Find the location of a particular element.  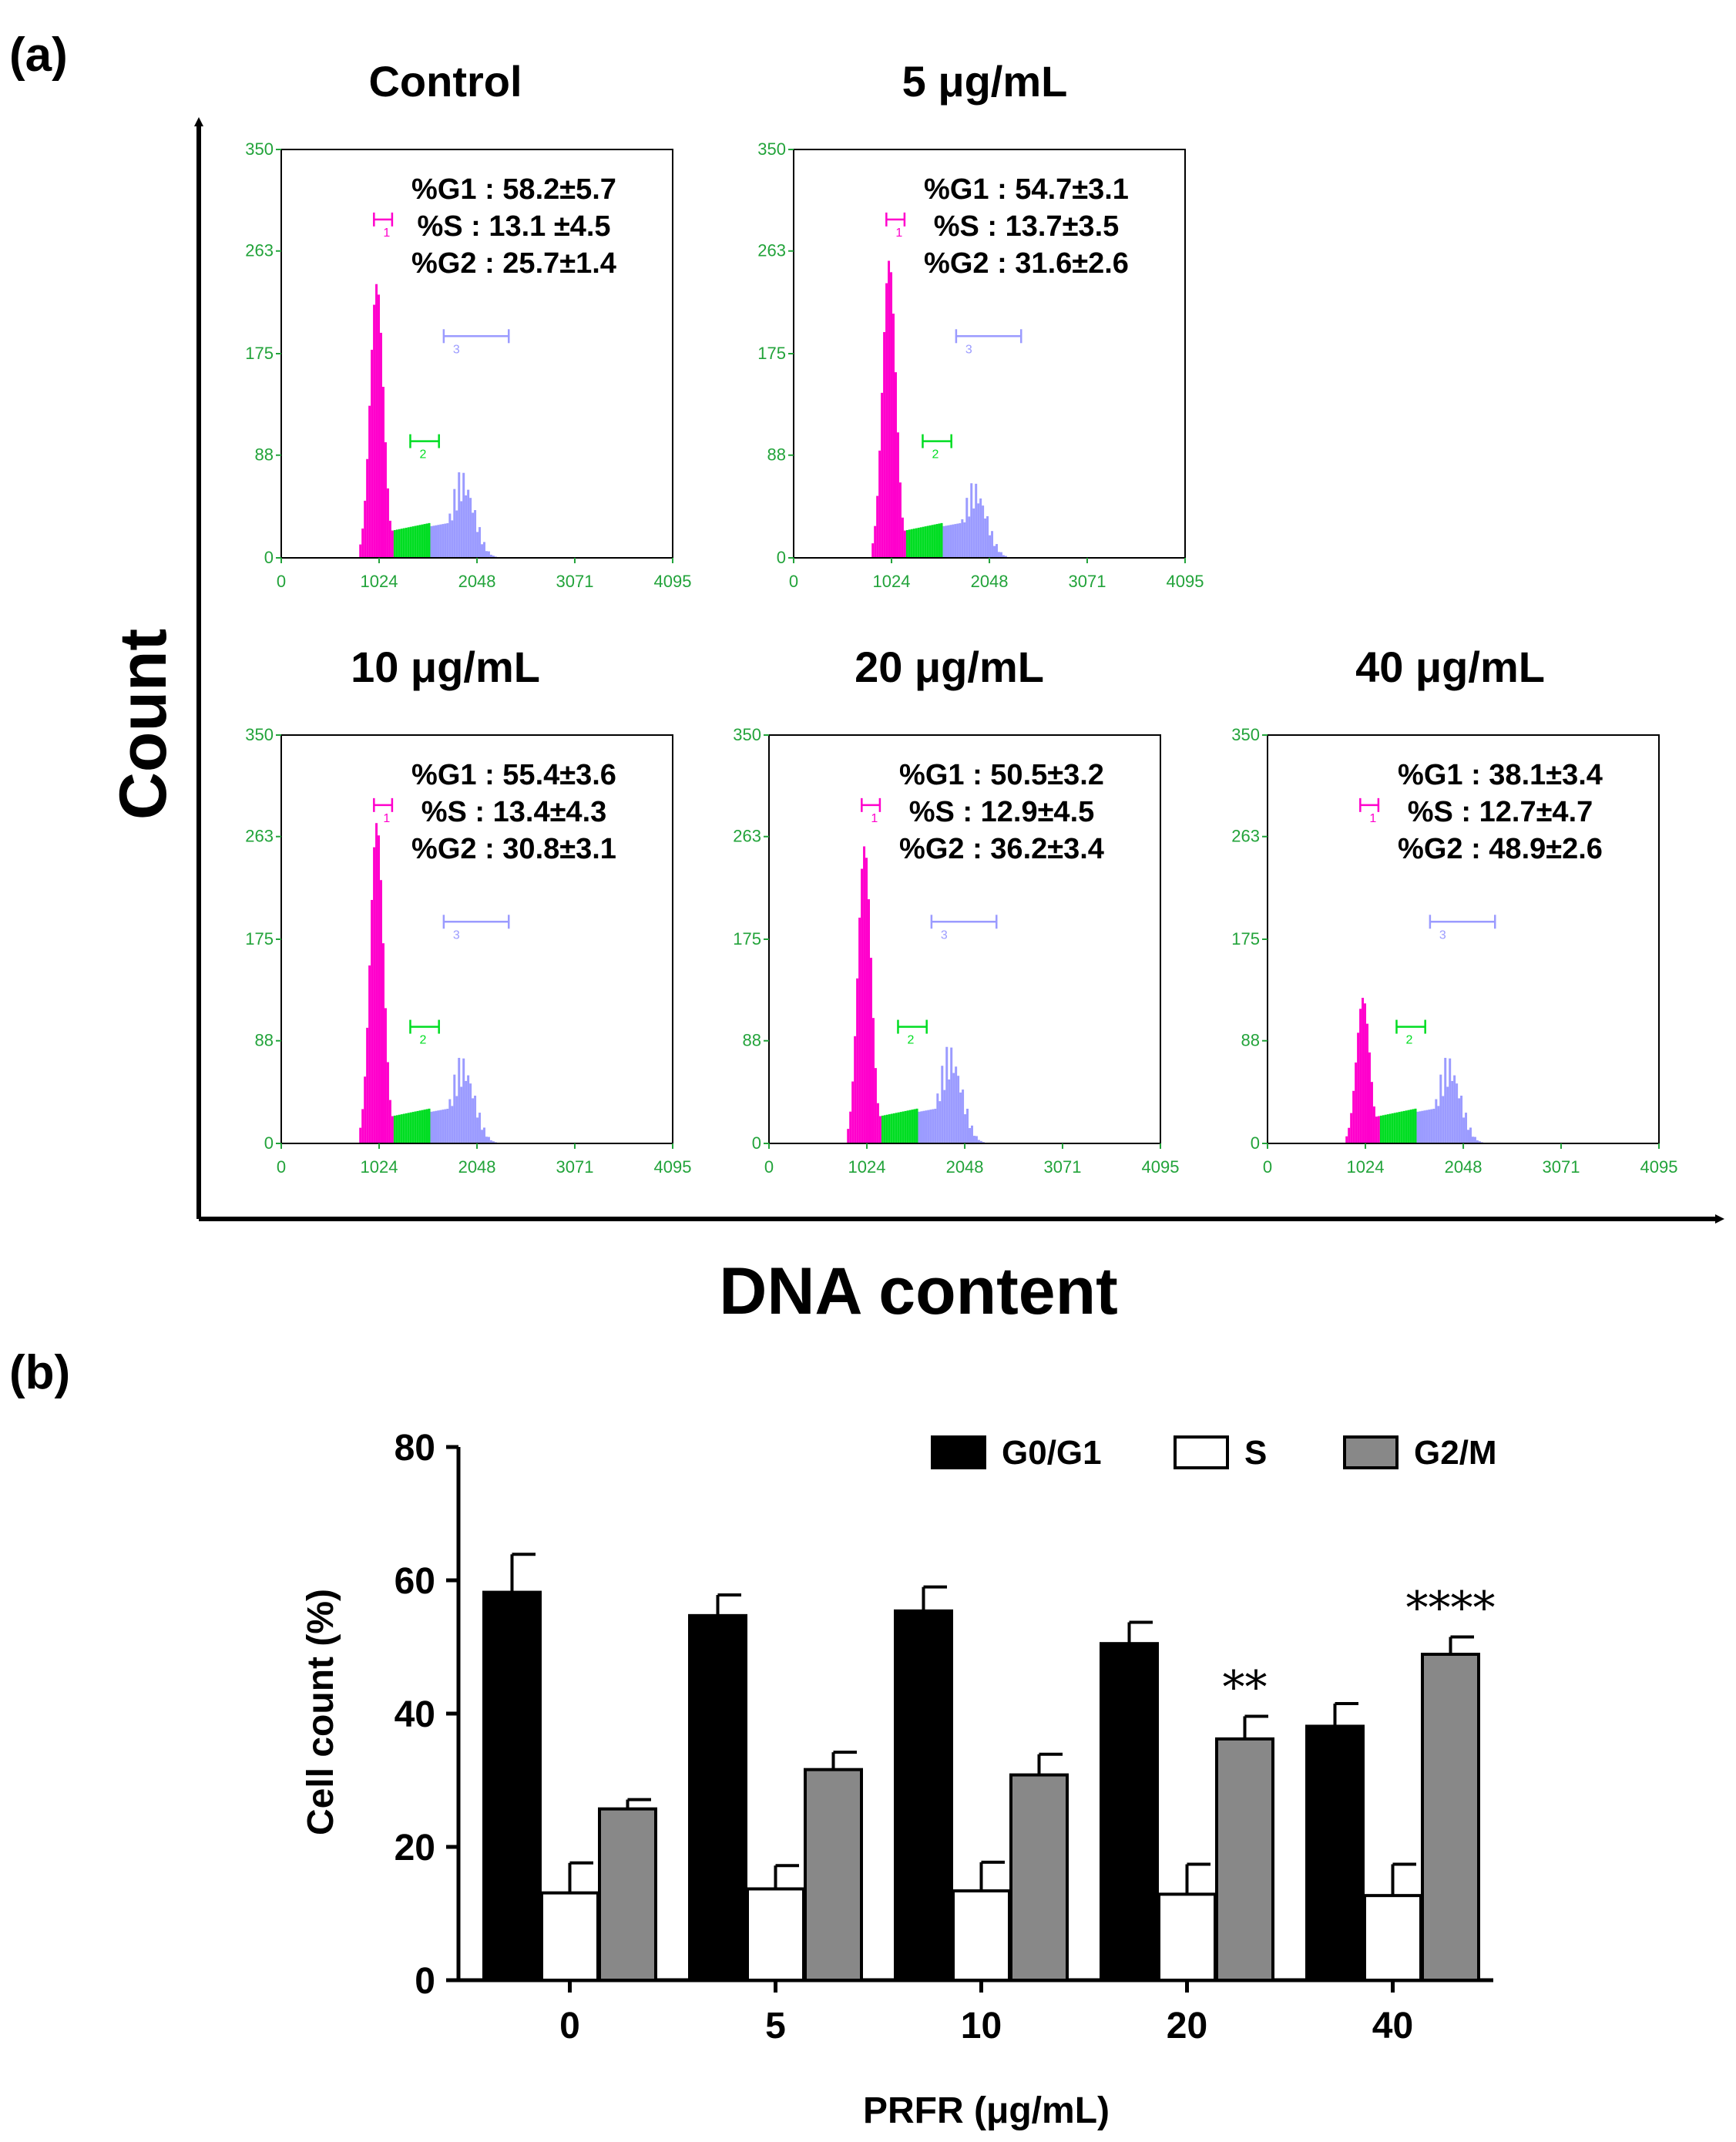

legend-label: G2/M is located at coordinates (1455, 1453).